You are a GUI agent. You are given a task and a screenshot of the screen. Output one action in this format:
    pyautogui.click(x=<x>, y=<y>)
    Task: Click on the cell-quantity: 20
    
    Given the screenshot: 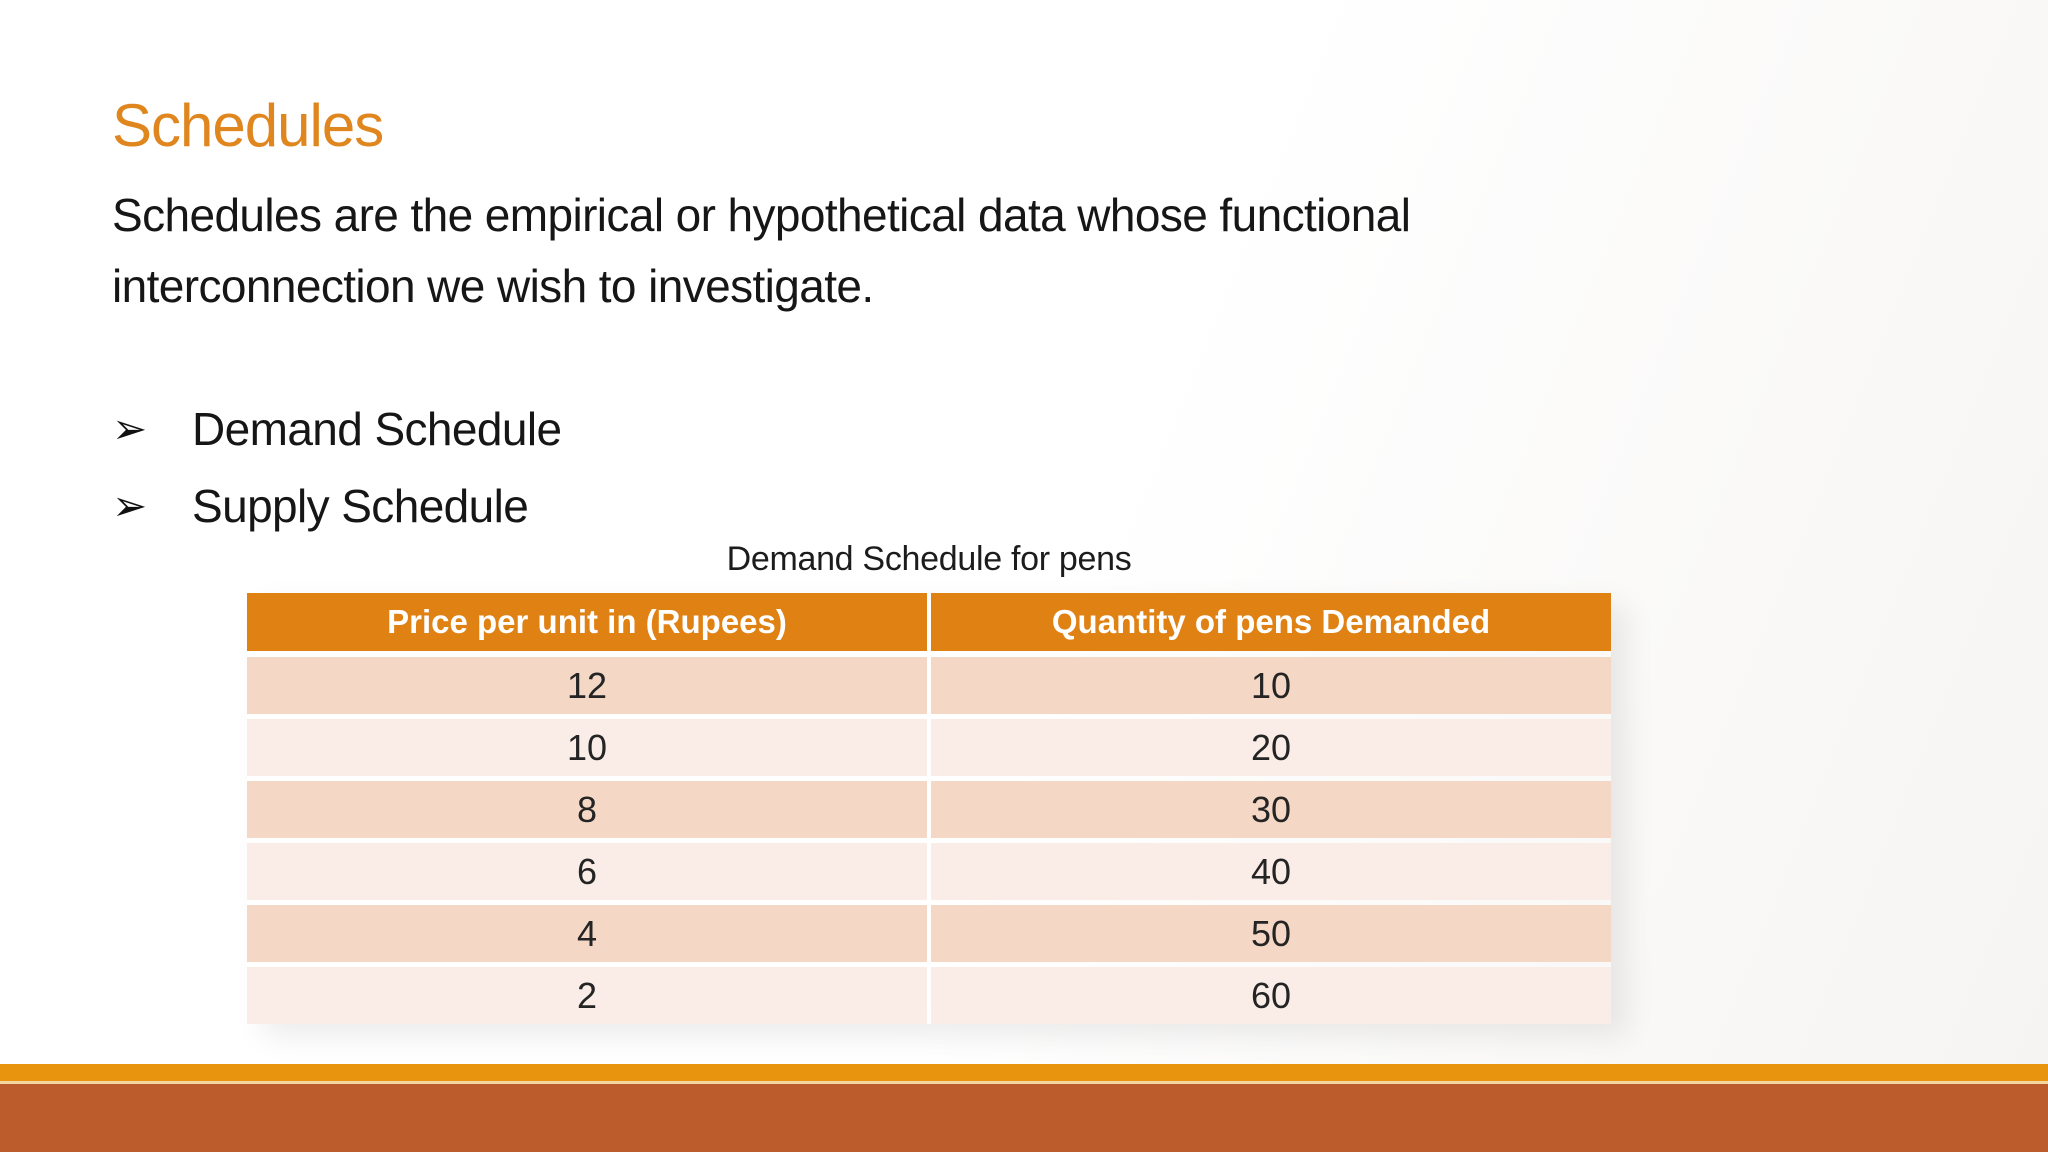 What is the action you would take?
    pyautogui.click(x=1271, y=747)
    